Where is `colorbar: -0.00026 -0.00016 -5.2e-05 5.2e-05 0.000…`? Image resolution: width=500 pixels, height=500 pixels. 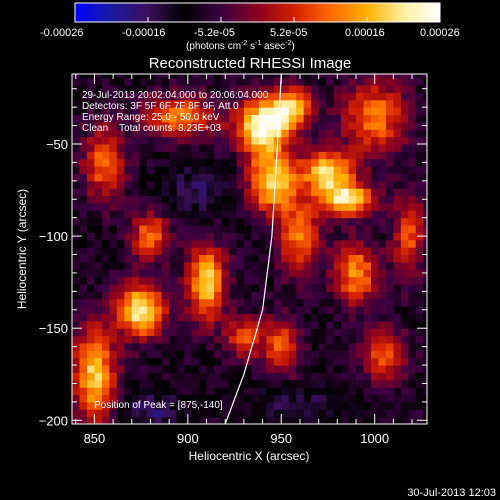
colorbar: -0.00026 -0.00016 -5.2e-05 5.2e-05 0.000… is located at coordinates (250, 27).